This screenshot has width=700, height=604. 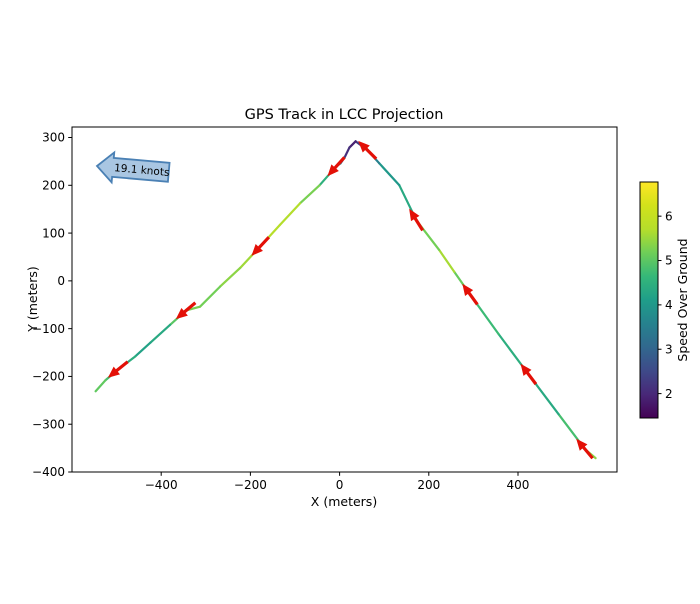 I want to click on x-axis-ticks: −400 −200 0 200 400, so click(x=337, y=482).